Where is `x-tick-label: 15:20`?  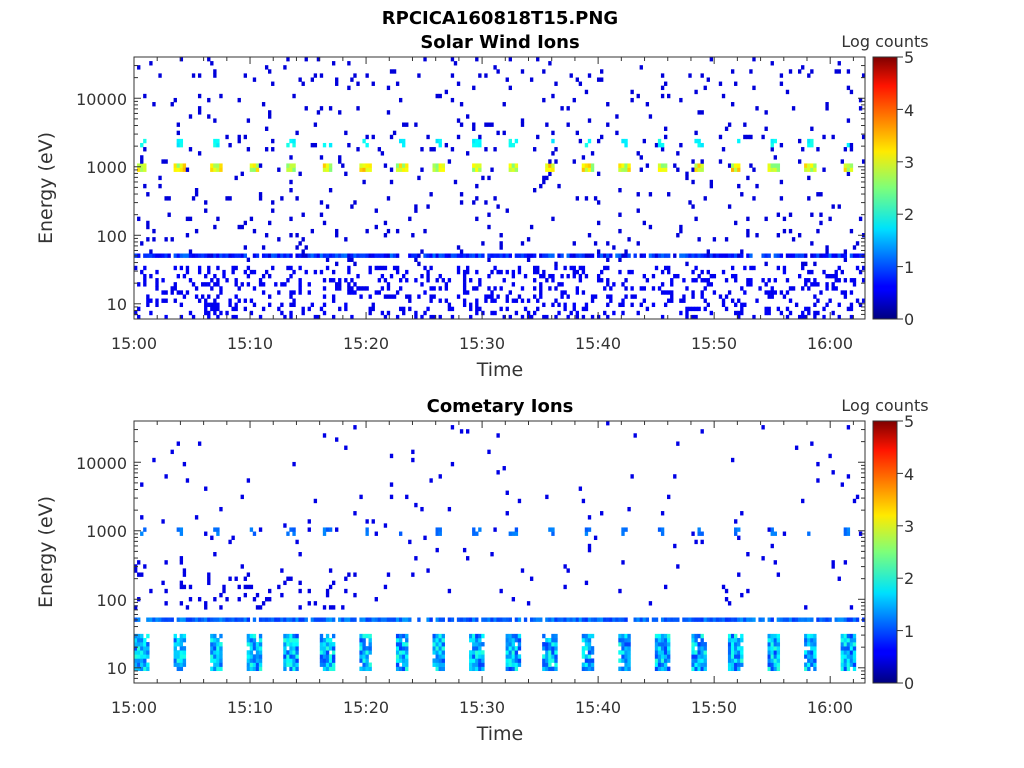 x-tick-label: 15:20 is located at coordinates (366, 707).